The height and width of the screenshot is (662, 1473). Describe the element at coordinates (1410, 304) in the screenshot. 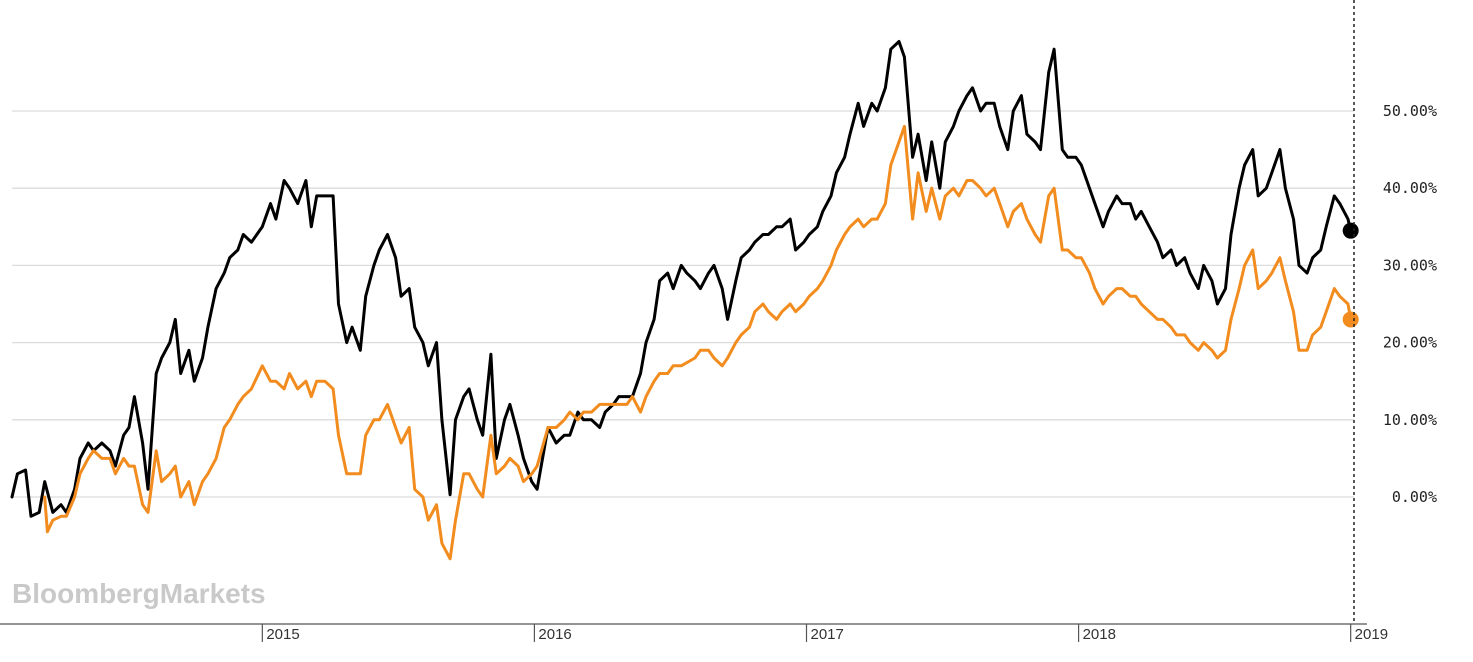

I see `y-axis-ticks: 0.00% 10.00% 20.00% 30.00% 40.00% 50.00%` at that location.